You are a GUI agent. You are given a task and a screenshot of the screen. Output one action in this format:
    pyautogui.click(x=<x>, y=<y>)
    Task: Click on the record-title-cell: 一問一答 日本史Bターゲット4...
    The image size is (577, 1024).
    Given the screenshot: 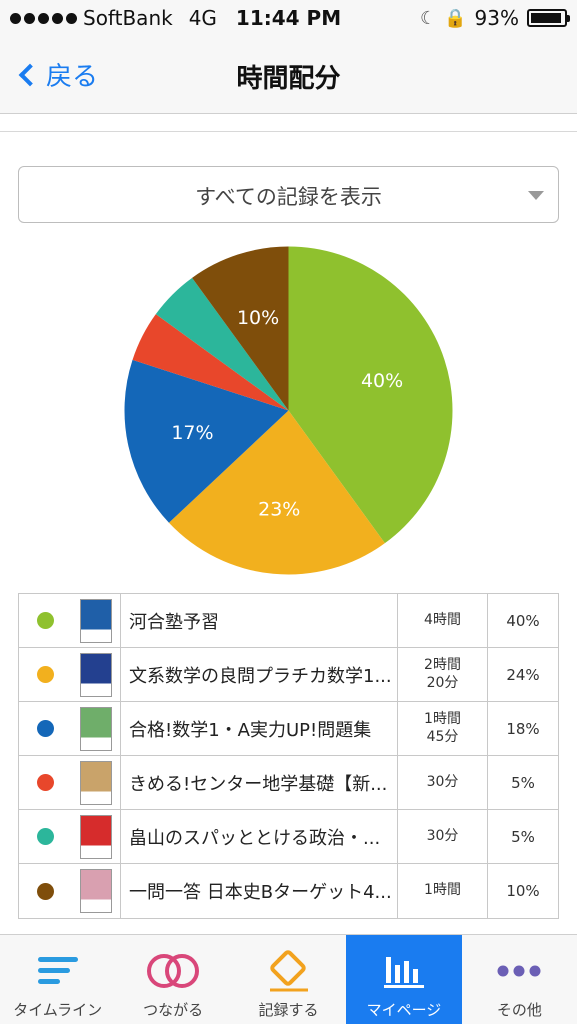 What is the action you would take?
    pyautogui.click(x=259, y=891)
    